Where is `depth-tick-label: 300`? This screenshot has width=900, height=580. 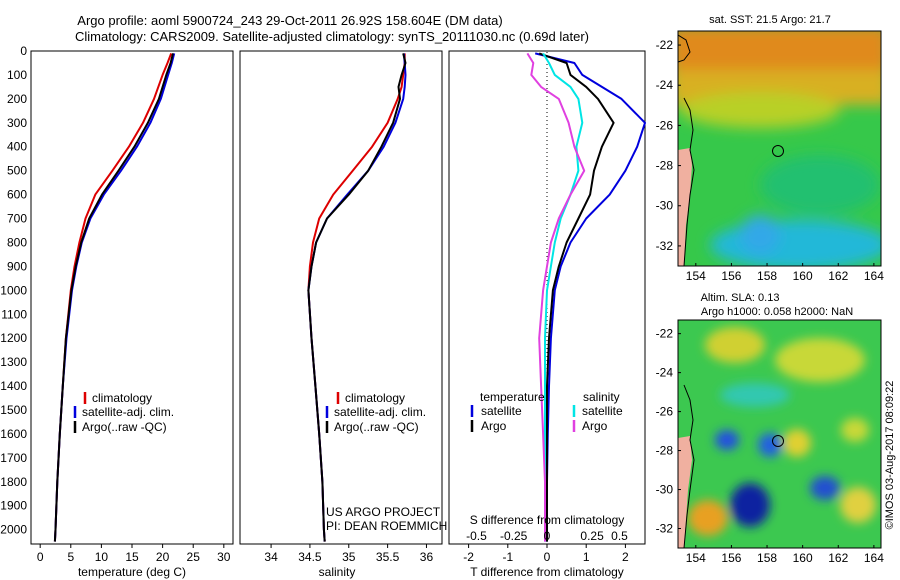 depth-tick-label: 300 is located at coordinates (17, 123).